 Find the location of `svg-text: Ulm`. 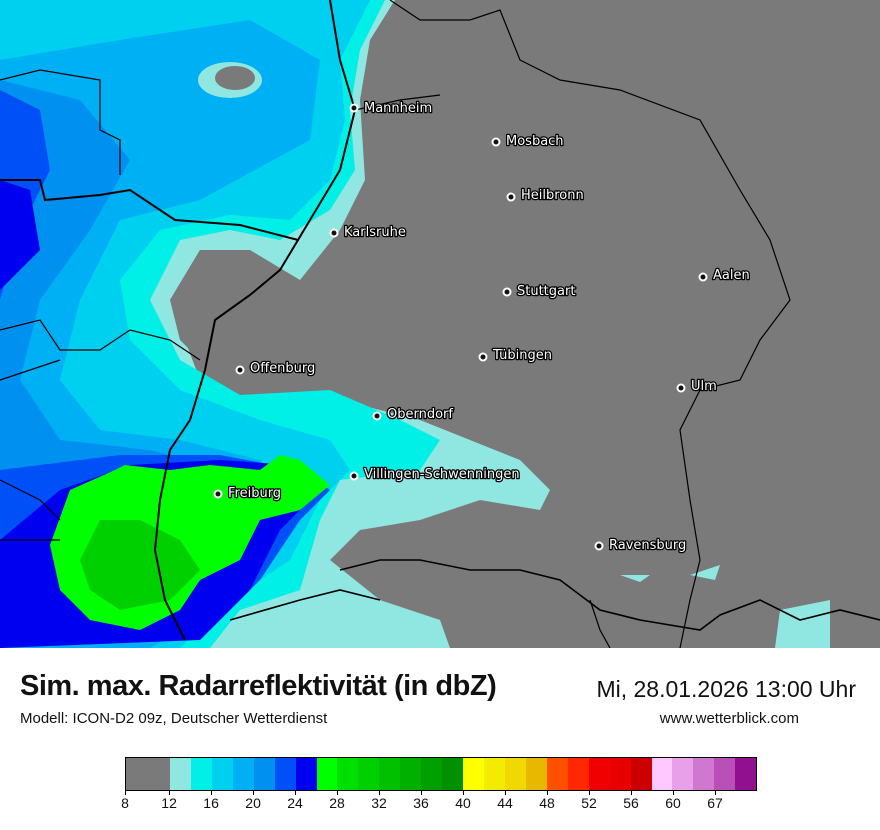

svg-text: Ulm is located at coordinates (704, 386).